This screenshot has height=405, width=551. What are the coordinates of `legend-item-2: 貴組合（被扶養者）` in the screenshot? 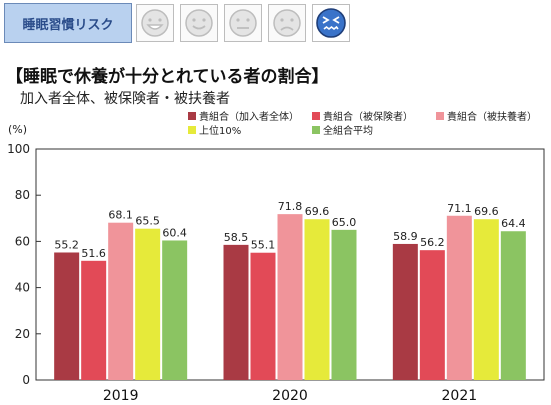 It's located at (486, 115).